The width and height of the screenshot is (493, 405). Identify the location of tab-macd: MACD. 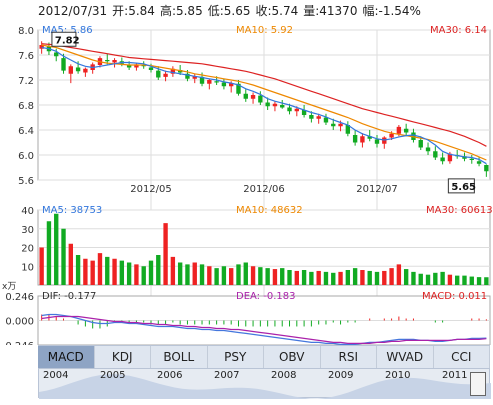
(66, 357).